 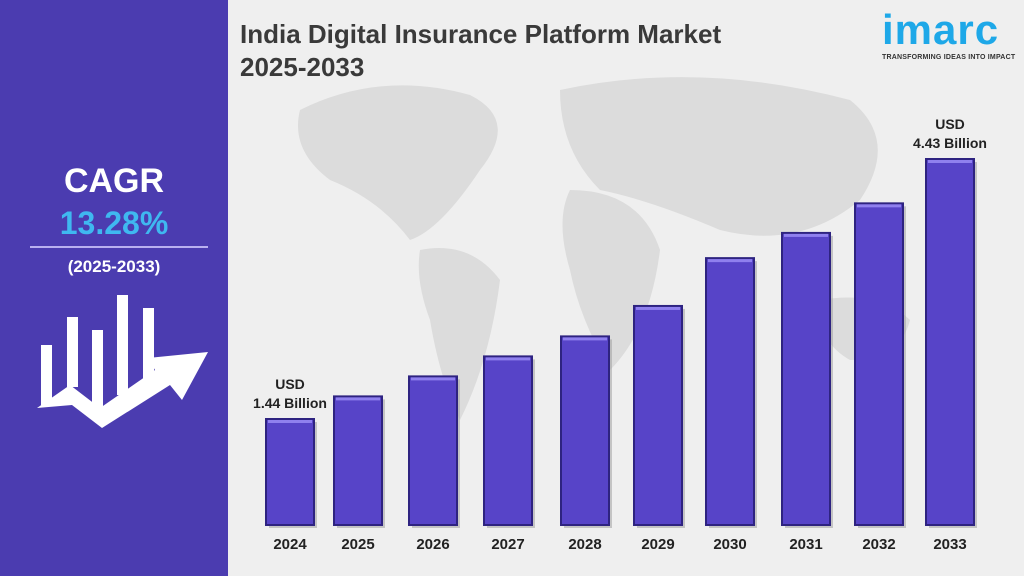 I want to click on value-annotation: USD 4.43 Billion, so click(x=950, y=134).